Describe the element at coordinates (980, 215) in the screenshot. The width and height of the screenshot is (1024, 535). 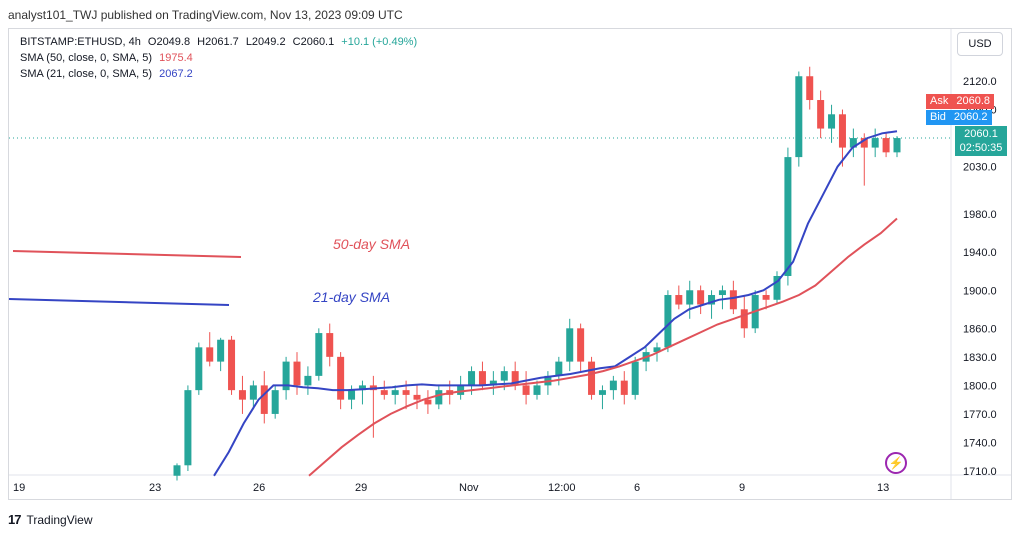
I see `y-tick-label: 1980.0` at that location.